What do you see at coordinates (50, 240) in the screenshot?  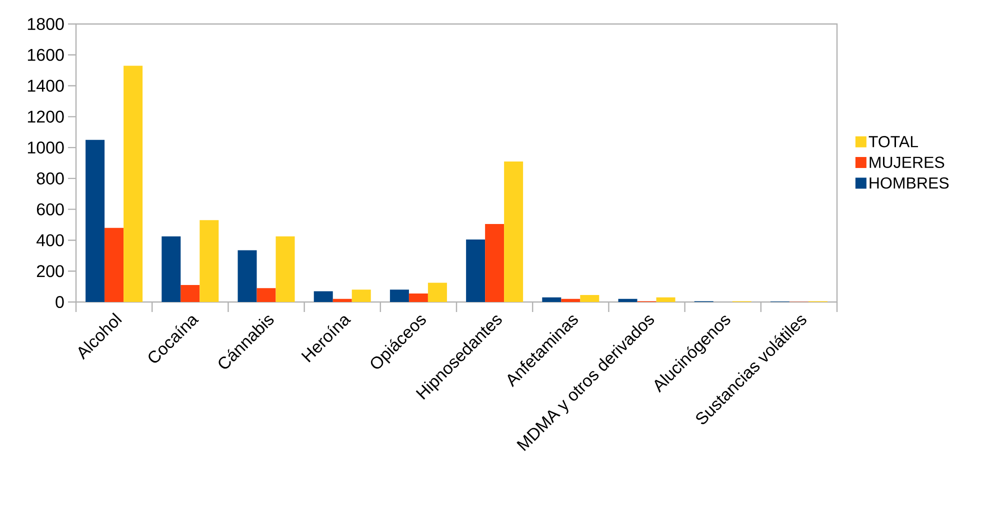 I see `y-tick-label: 400` at bounding box center [50, 240].